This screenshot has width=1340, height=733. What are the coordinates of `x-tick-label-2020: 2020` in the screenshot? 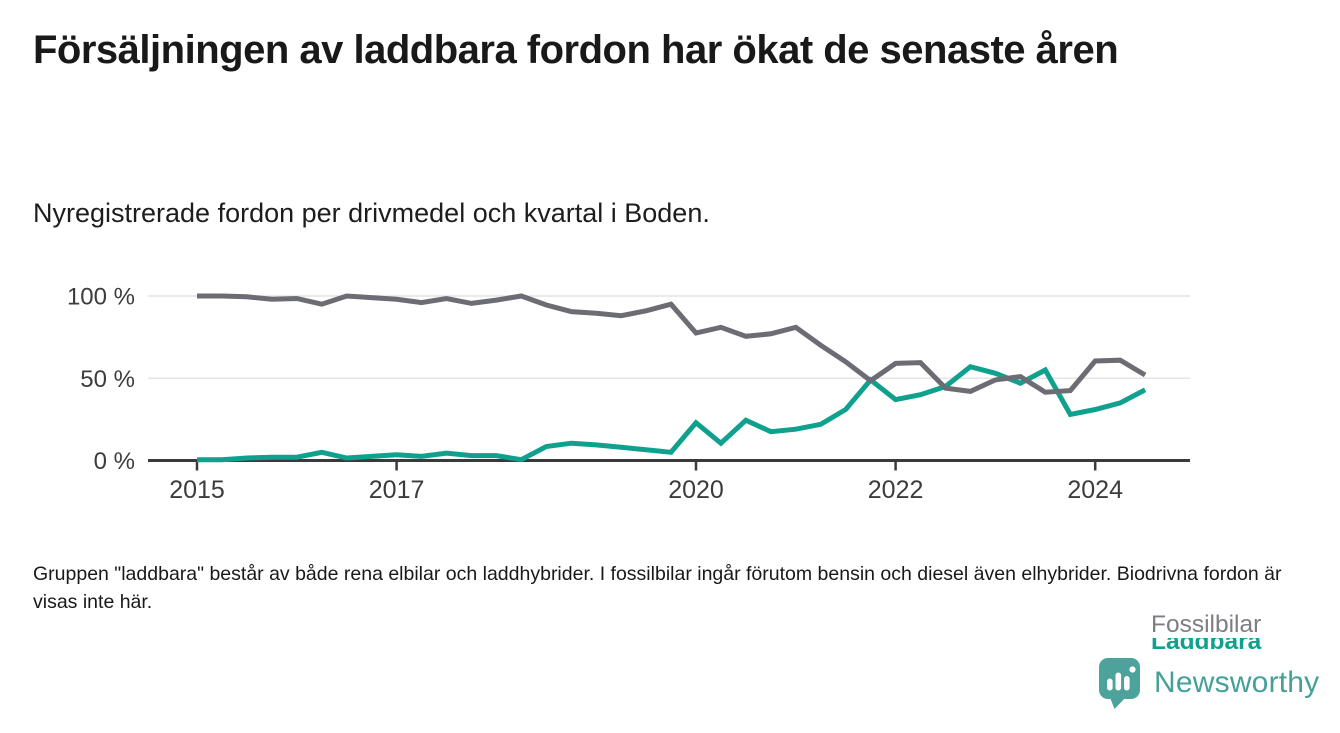 It's located at (696, 490).